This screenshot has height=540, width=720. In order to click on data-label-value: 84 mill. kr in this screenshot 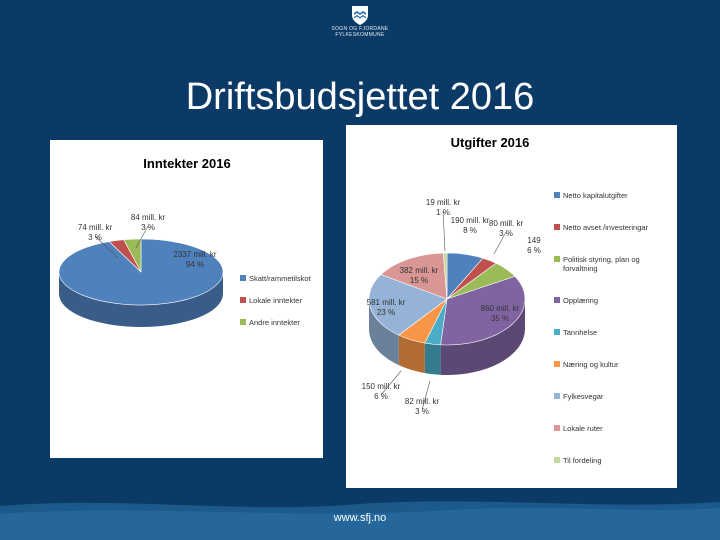, I will do `click(148, 217)`.